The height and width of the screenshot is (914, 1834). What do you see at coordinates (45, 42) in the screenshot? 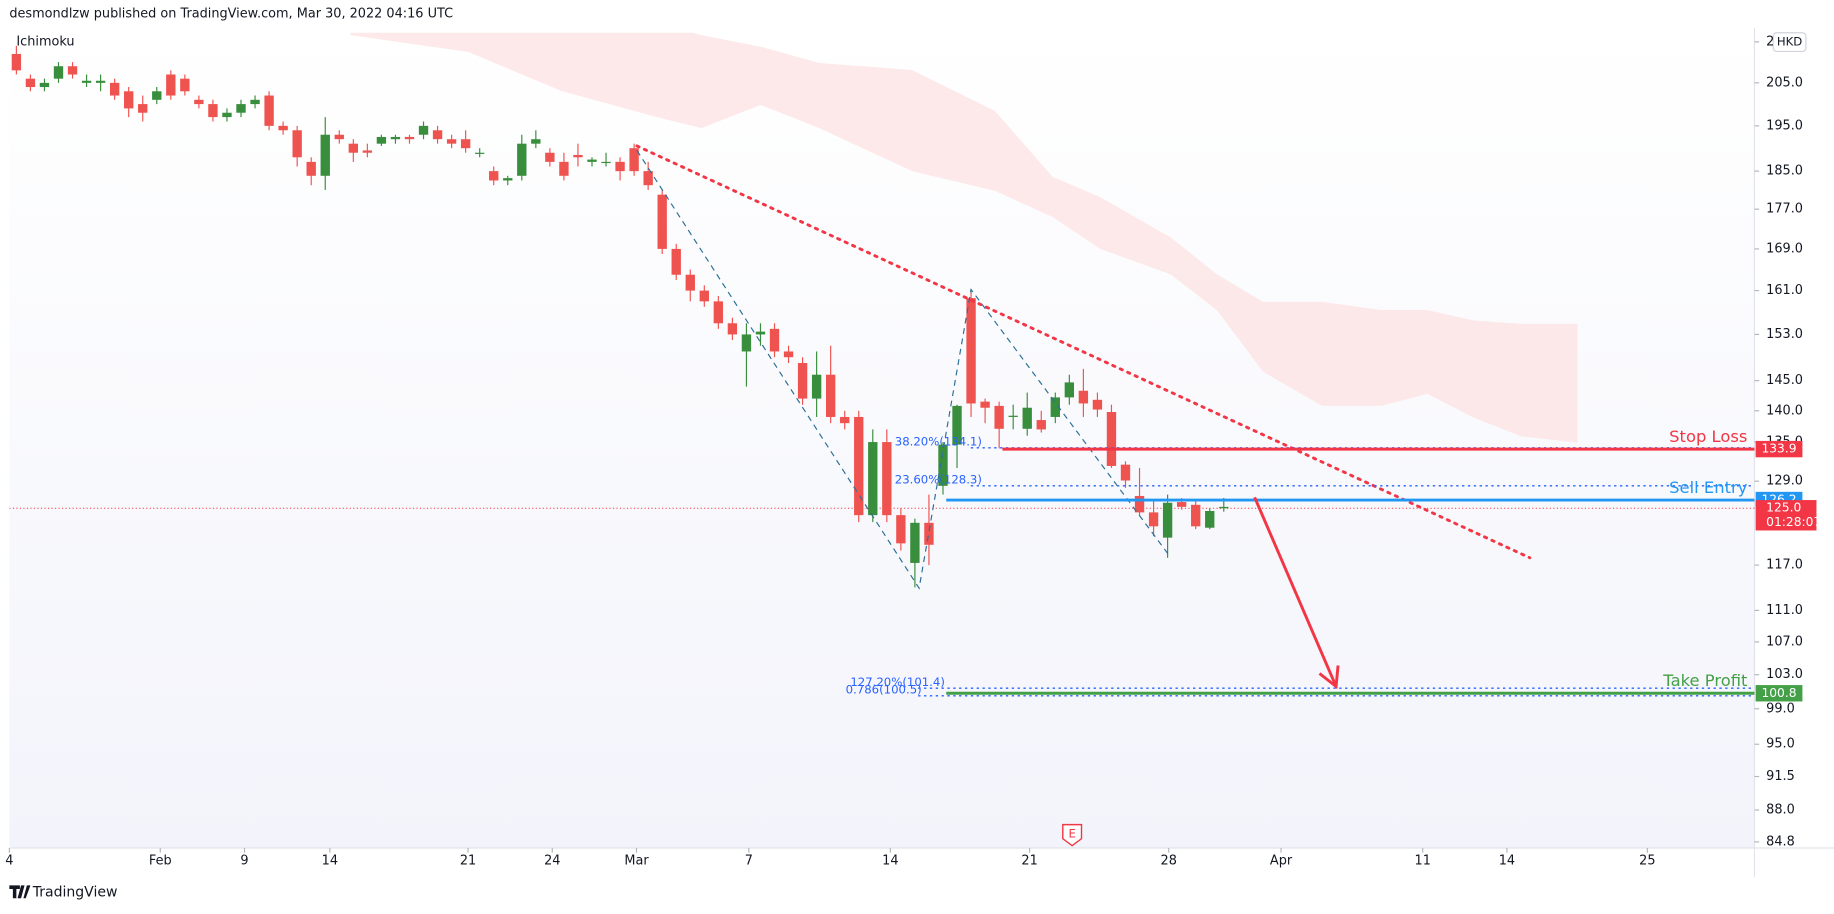
I see `indicator-label: Ichimoku` at bounding box center [45, 42].